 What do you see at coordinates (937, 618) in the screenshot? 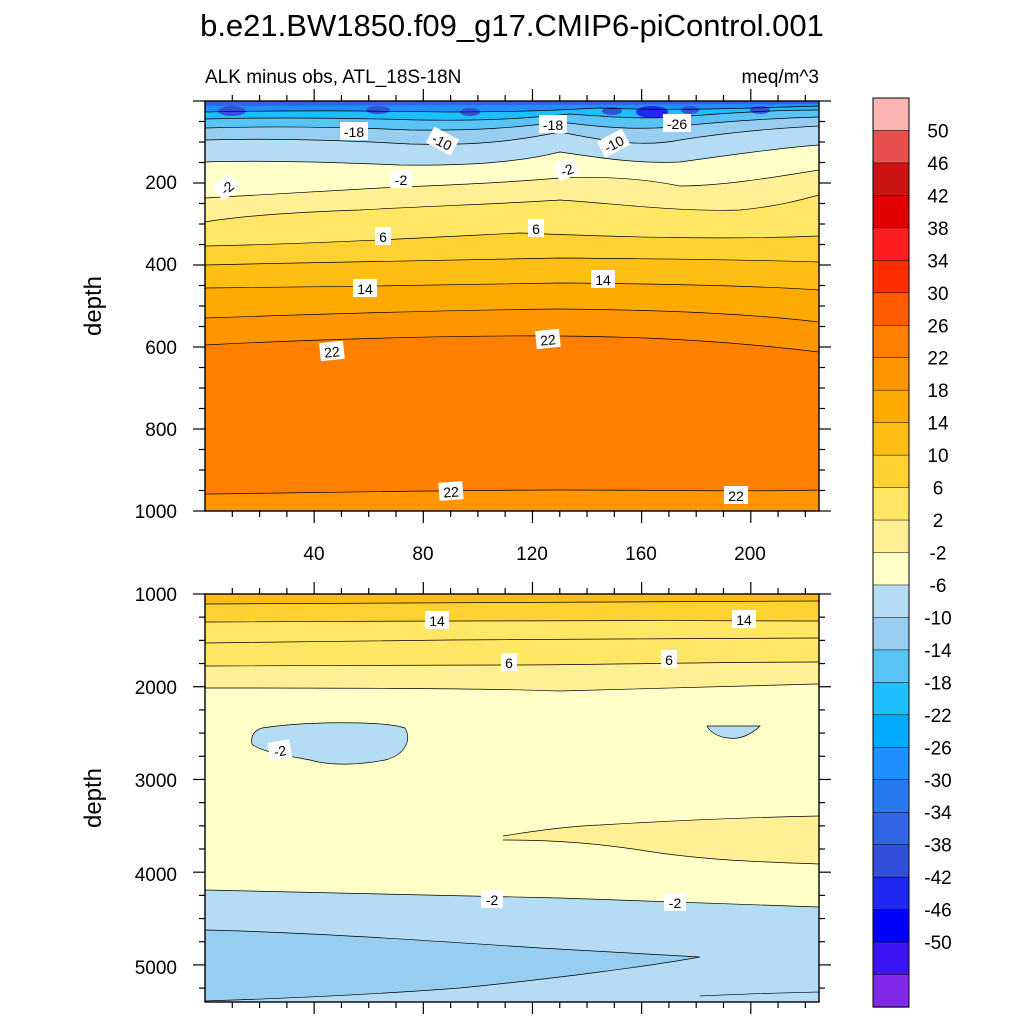
I see `colorbar-label: -10` at bounding box center [937, 618].